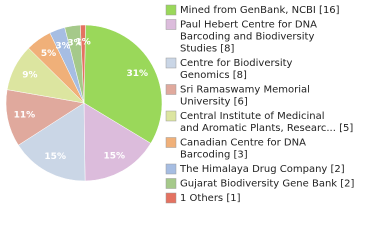 The width and height of the screenshot is (380, 244). I want to click on slice-label: 1%, so click(83, 43).